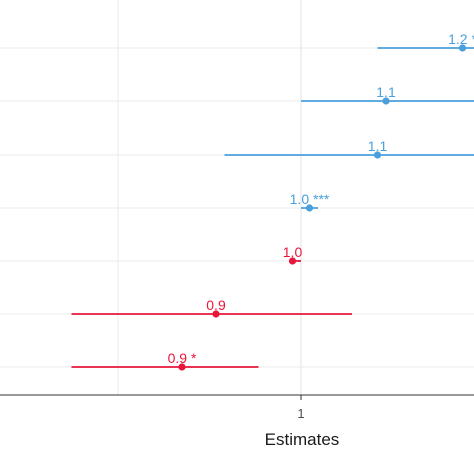 Image resolution: width=474 pixels, height=474 pixels. I want to click on x-axis-title: Estimates, so click(302, 439).